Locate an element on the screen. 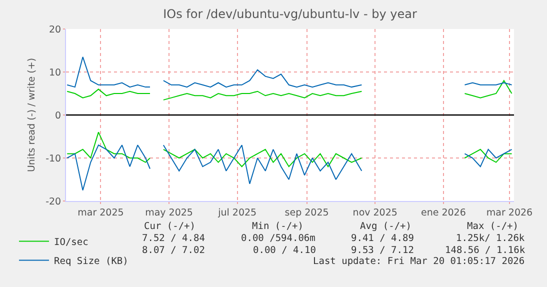 The image size is (547, 287). y-tick-label: 10 is located at coordinates (55, 72).